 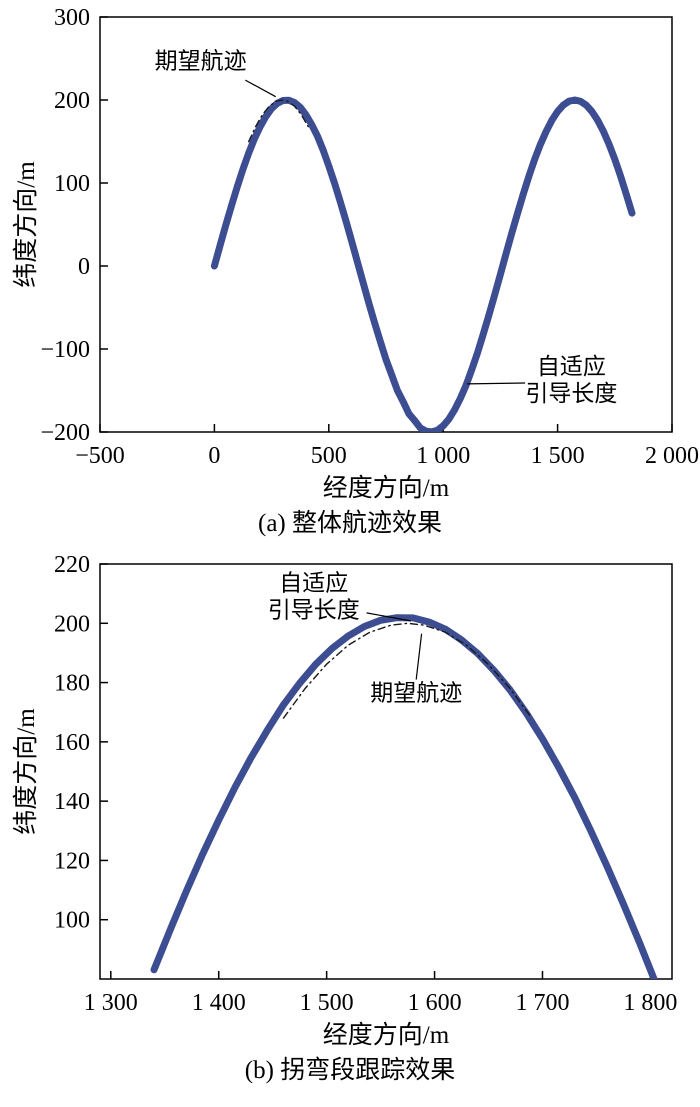 I want to click on y-tick-label: −100, so click(x=65, y=350).